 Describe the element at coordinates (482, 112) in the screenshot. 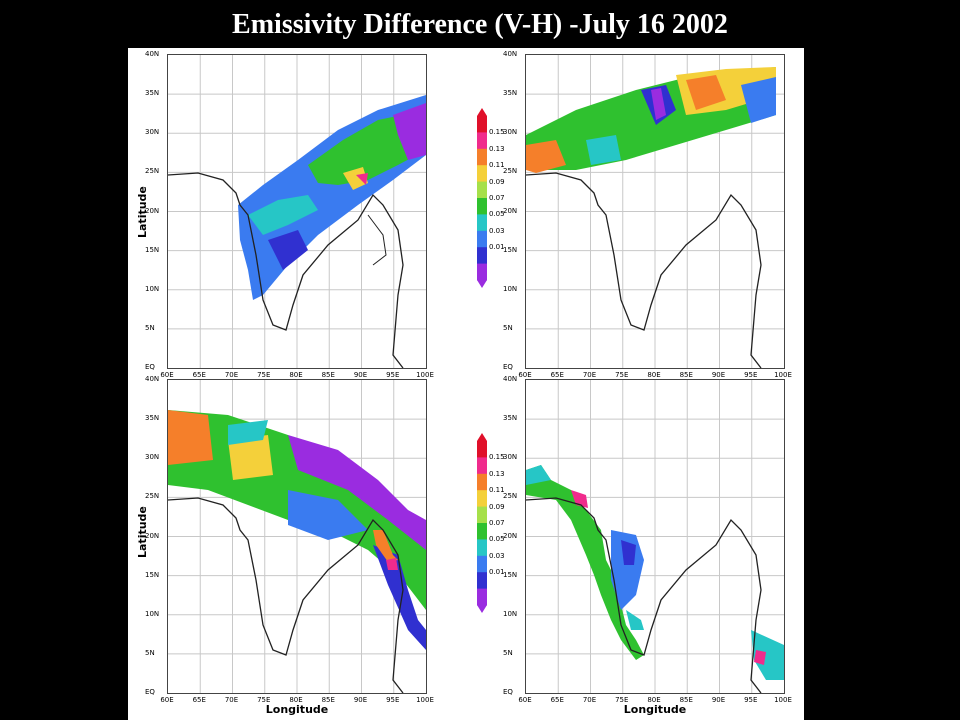

I see `colorbar-cap-top` at that location.